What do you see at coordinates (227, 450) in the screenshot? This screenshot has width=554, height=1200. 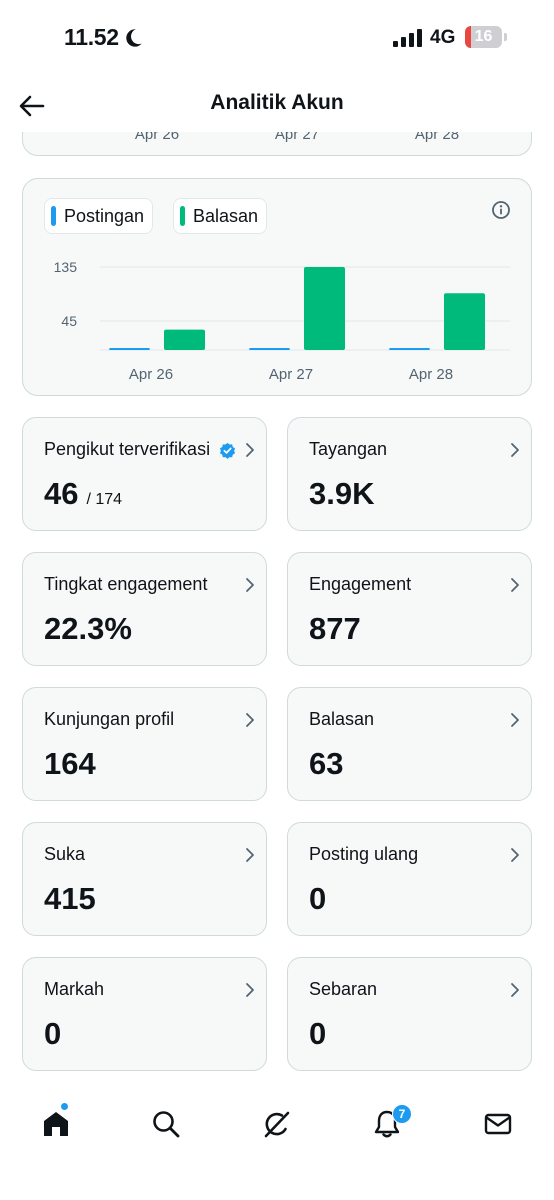 I see `verified-badge-icon` at bounding box center [227, 450].